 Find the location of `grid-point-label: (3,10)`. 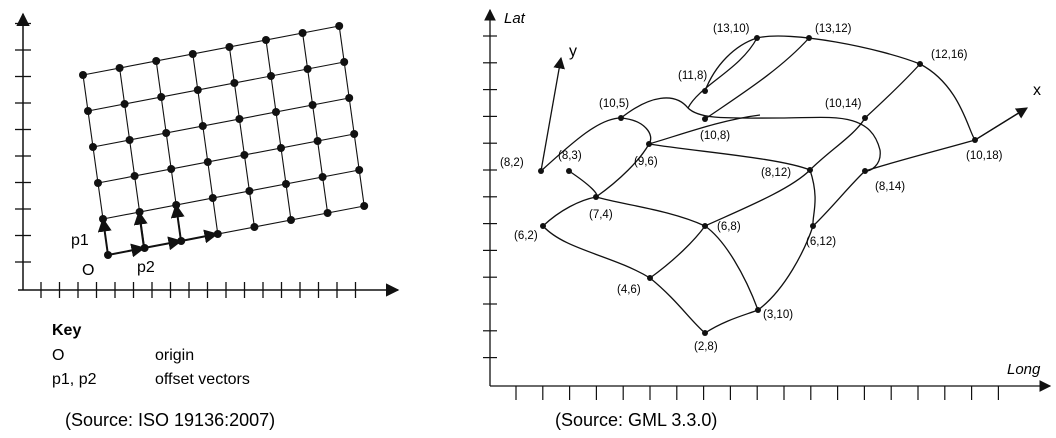

grid-point-label: (3,10) is located at coordinates (778, 315).